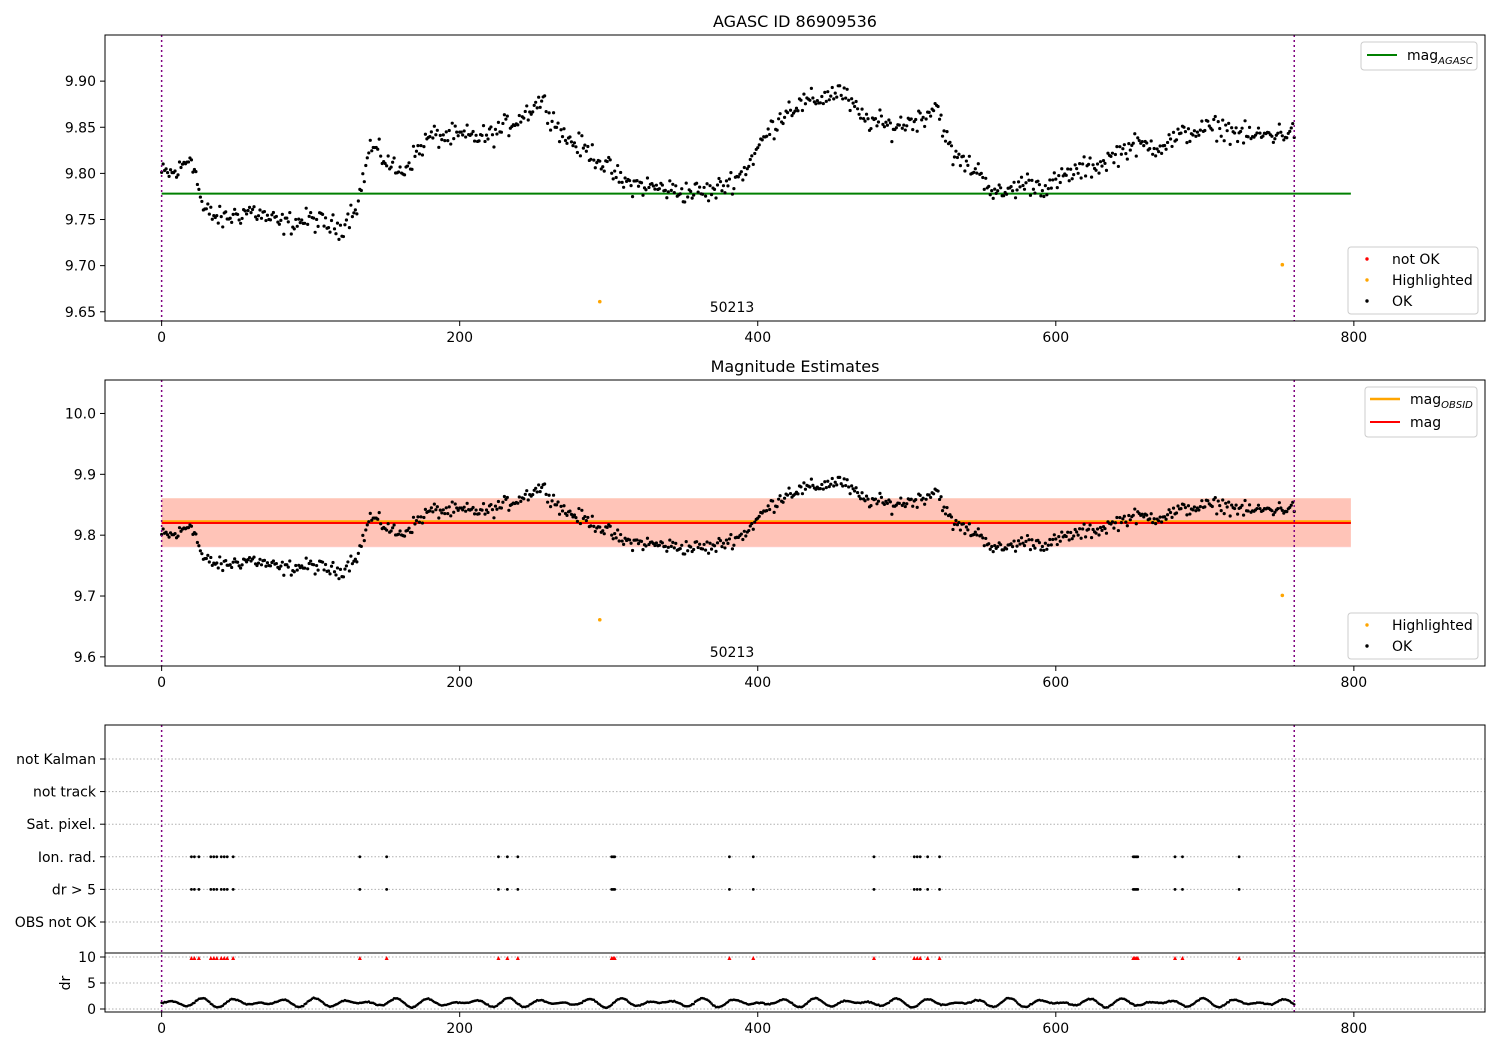 The width and height of the screenshot is (1500, 1050). What do you see at coordinates (65, 793) in the screenshot?
I see `flag-label: not track` at bounding box center [65, 793].